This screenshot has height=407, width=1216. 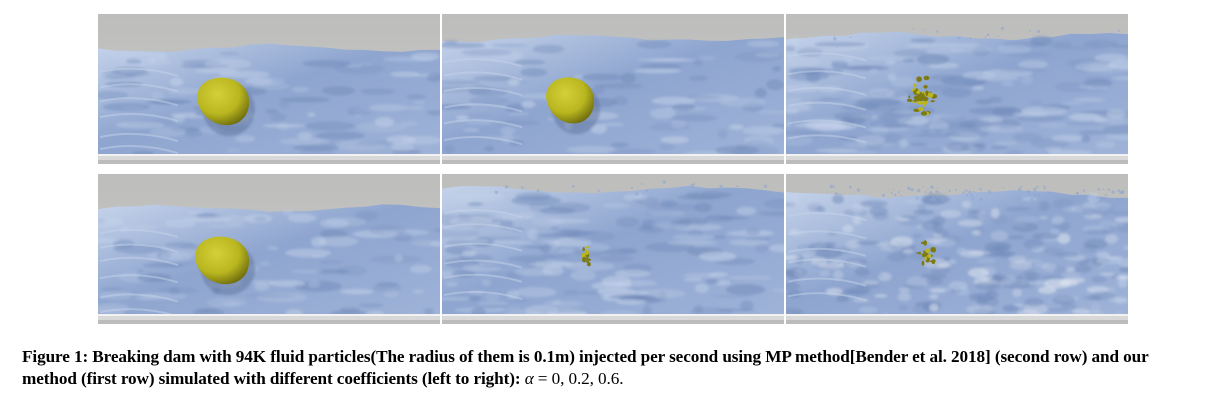 What do you see at coordinates (578, 378) in the screenshot?
I see `caption-math-rest: = 0, 0.2, 0.6.` at bounding box center [578, 378].